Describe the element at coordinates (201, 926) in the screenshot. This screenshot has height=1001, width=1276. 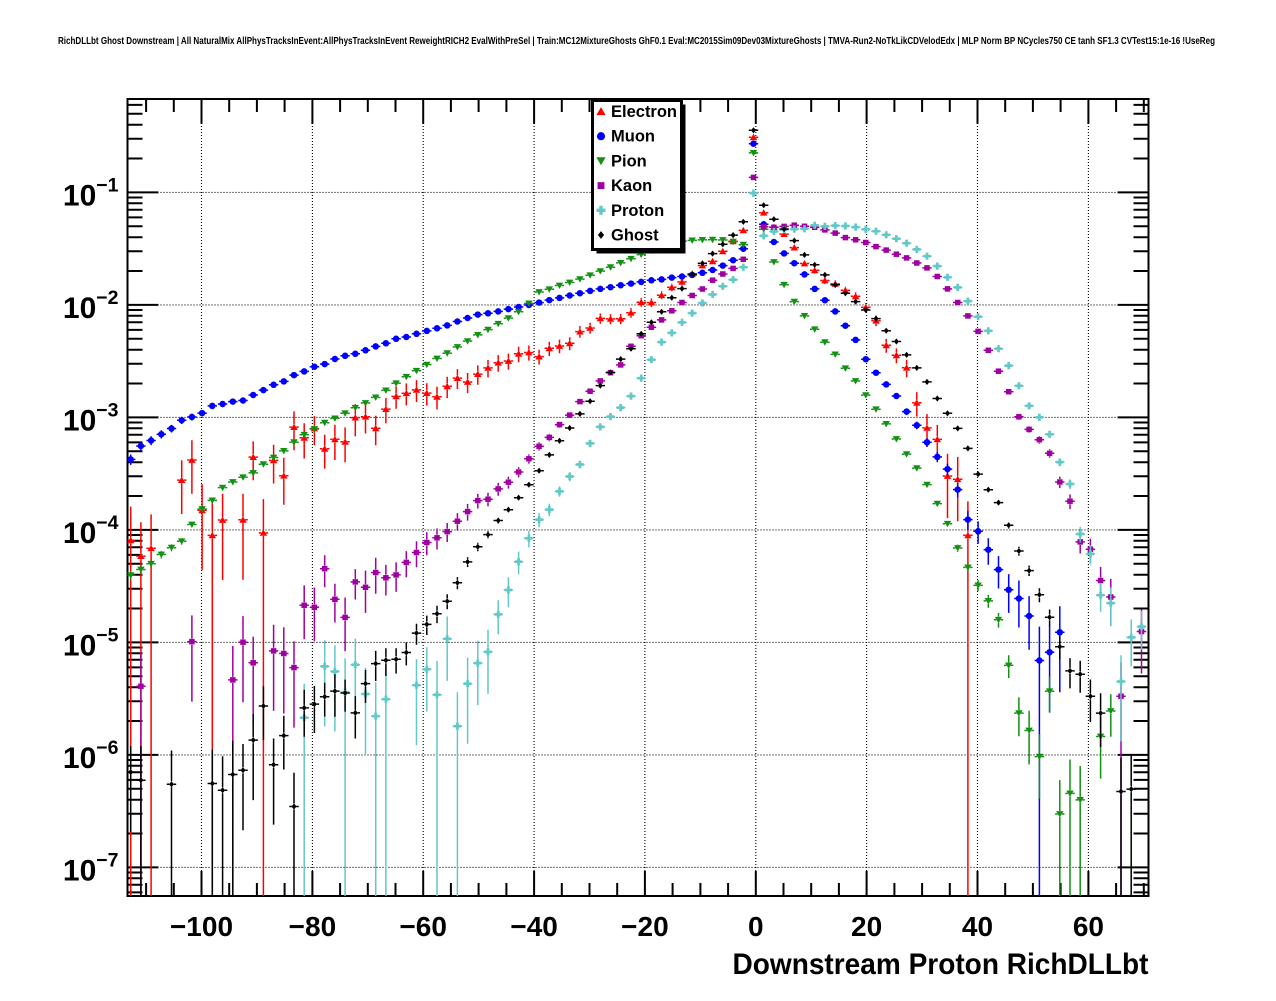
I see `svg-text: −100` at that location.